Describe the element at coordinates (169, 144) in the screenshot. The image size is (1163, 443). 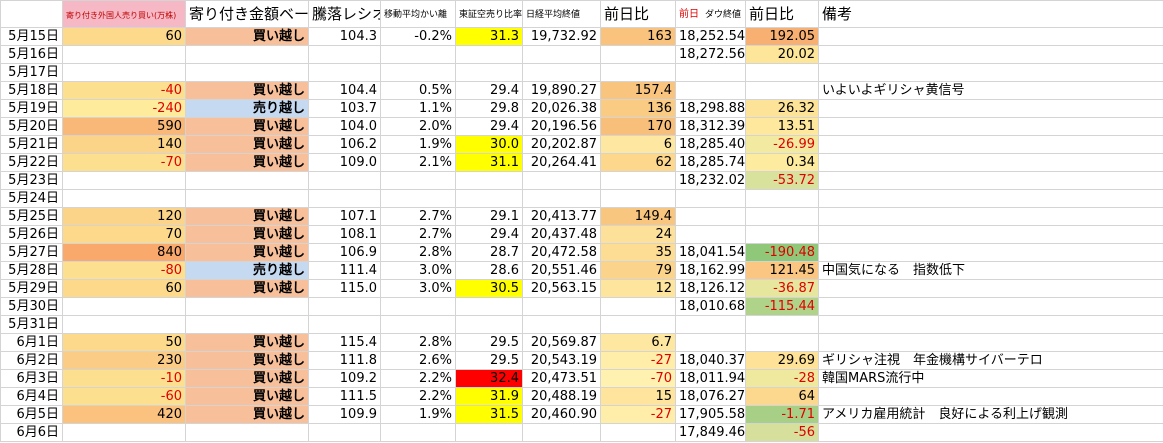
I see `cell-text: 140` at that location.